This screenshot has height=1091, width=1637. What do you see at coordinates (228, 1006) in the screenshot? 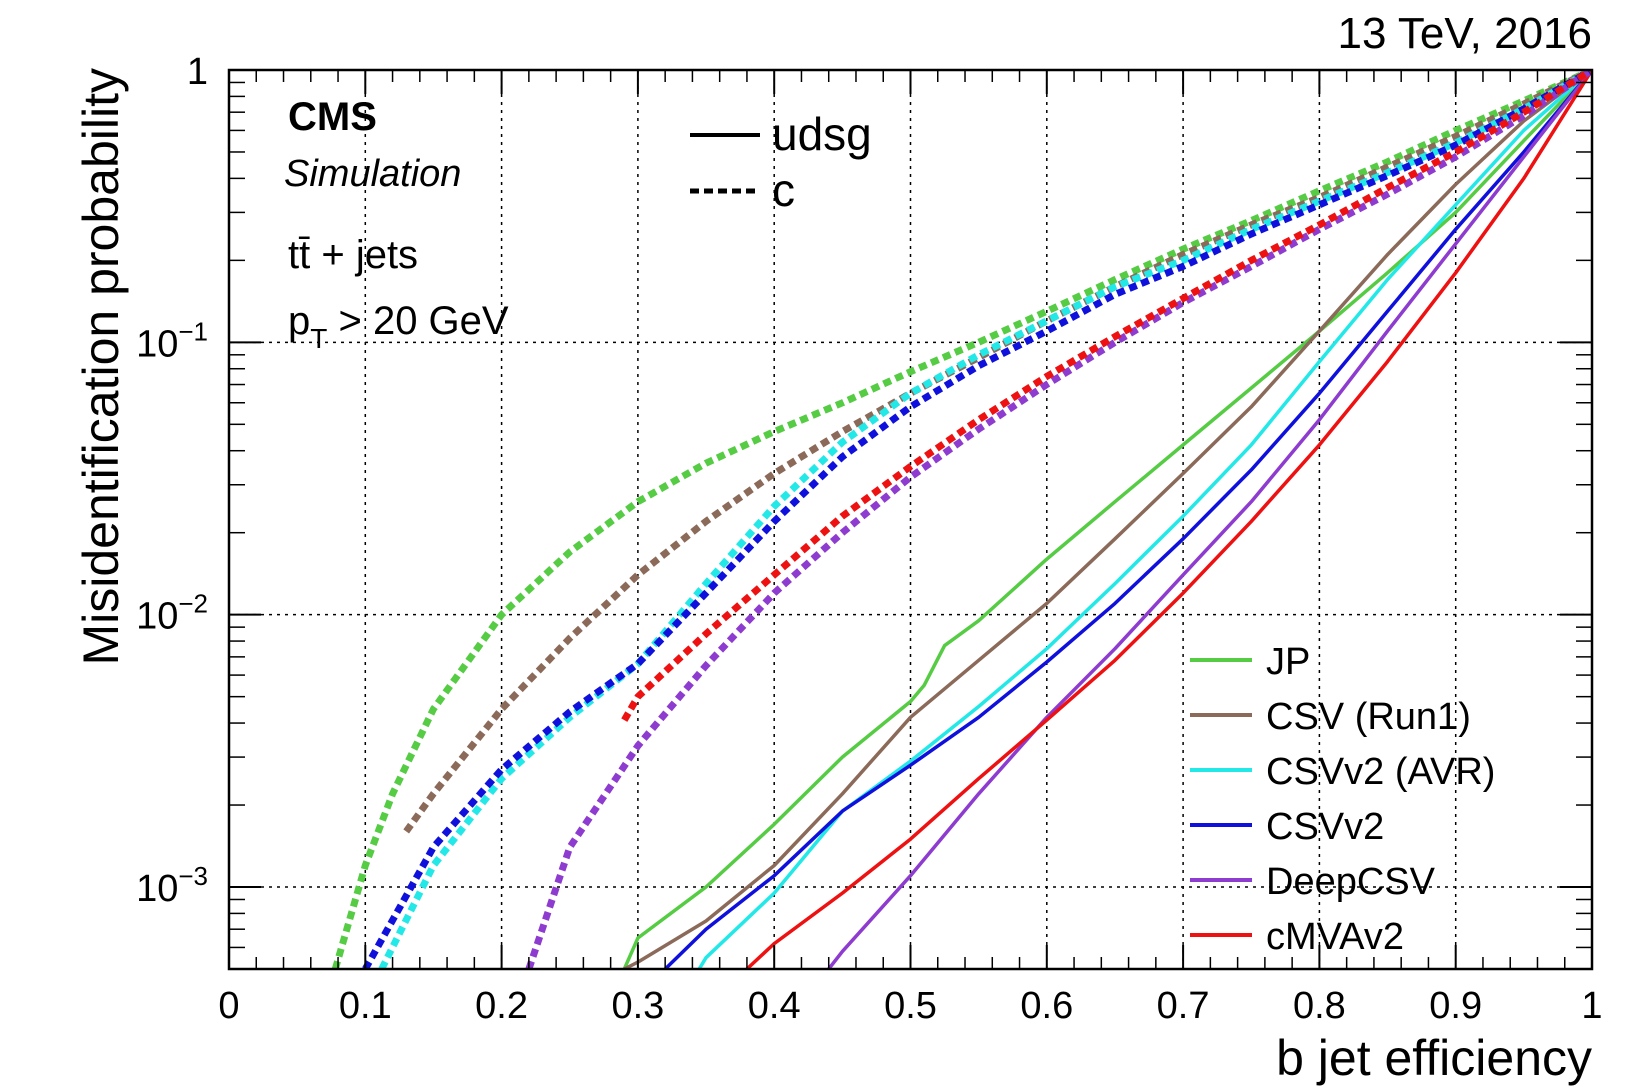
I see `x-tick-label: 0` at bounding box center [228, 1006].